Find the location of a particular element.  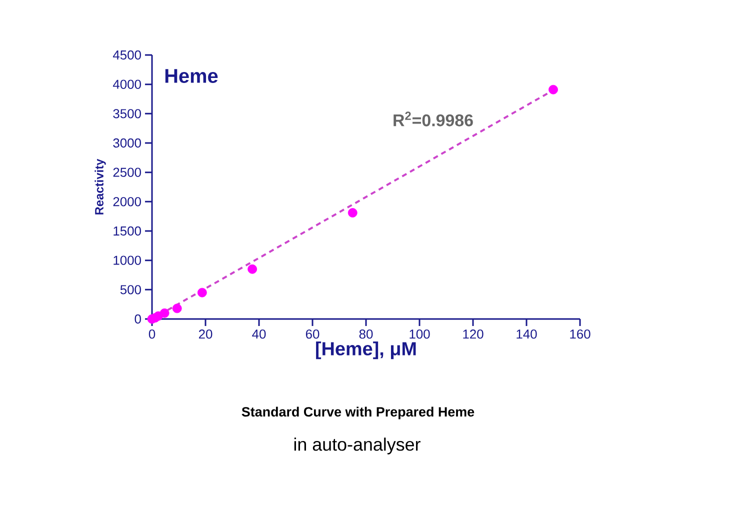

text: Standard Curve with Prepared Heme is located at coordinates (358, 413).